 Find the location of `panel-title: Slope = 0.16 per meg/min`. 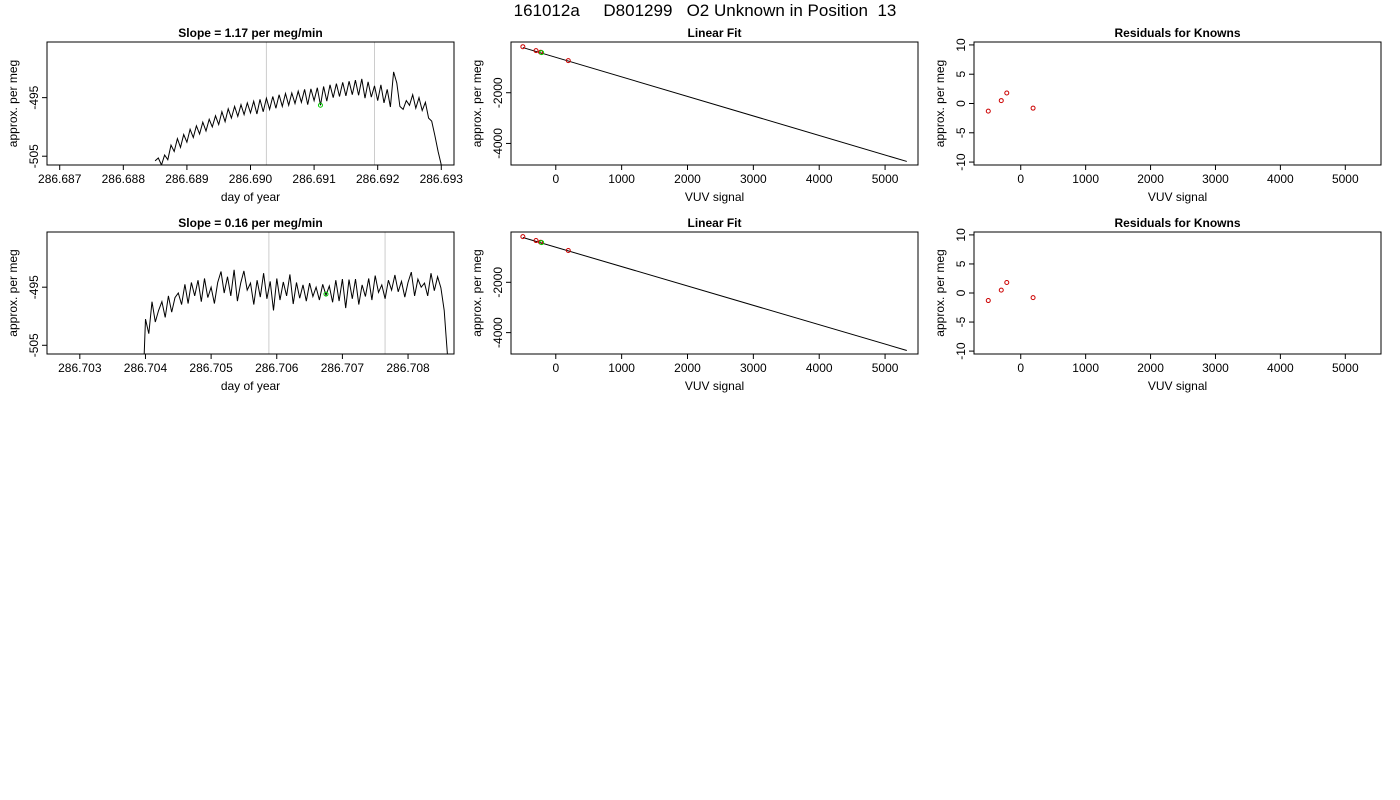

panel-title: Slope = 0.16 per meg/min is located at coordinates (250, 223).